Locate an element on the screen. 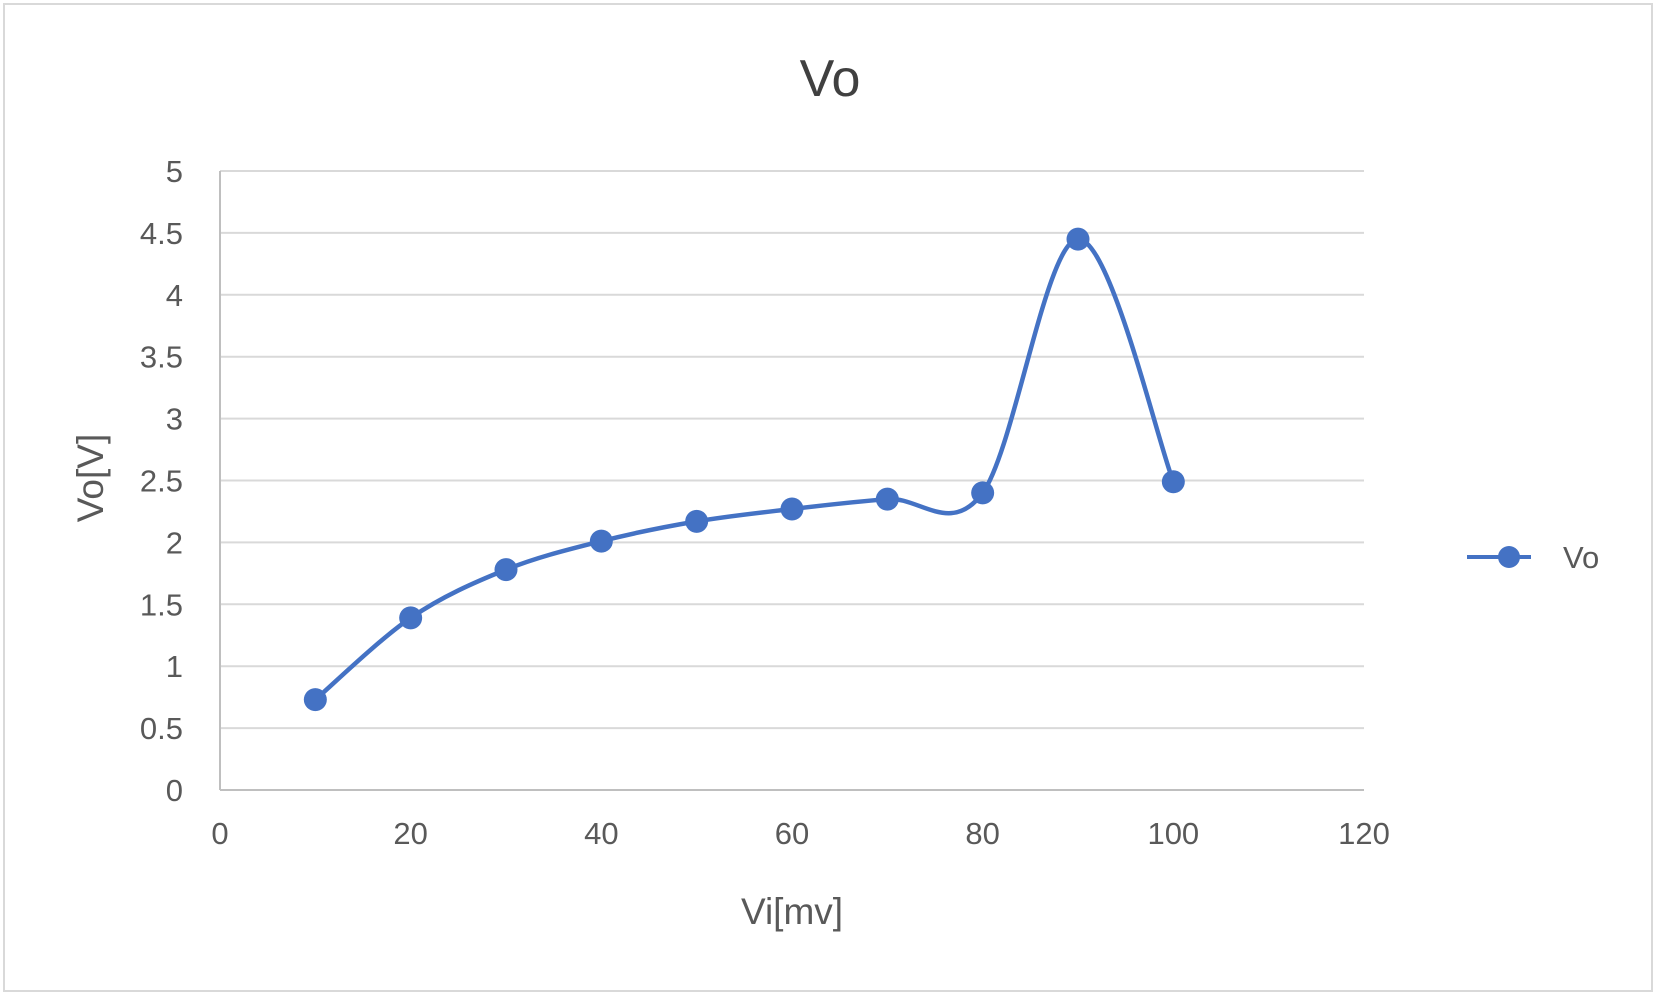 The width and height of the screenshot is (1659, 999). y-tick-label: 2 is located at coordinates (174, 542).